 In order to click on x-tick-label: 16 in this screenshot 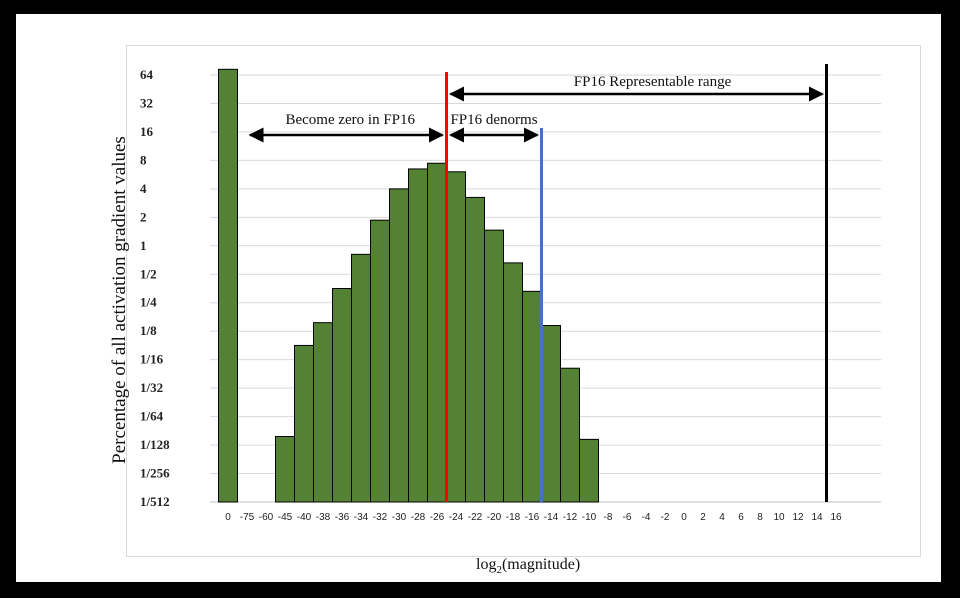, I will do `click(836, 517)`.